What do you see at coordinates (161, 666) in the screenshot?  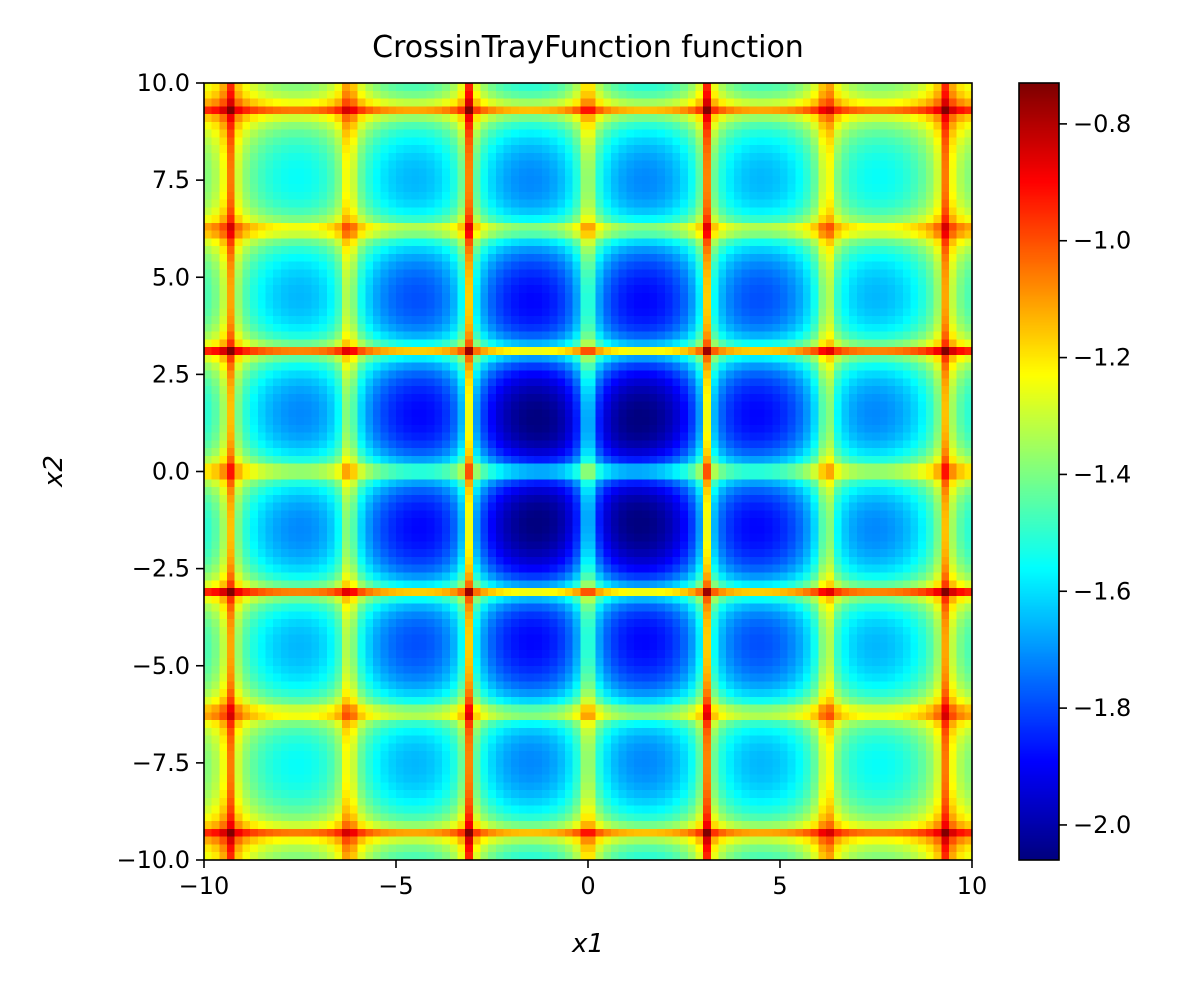 I see `y-tick-label: −5.0` at bounding box center [161, 666].